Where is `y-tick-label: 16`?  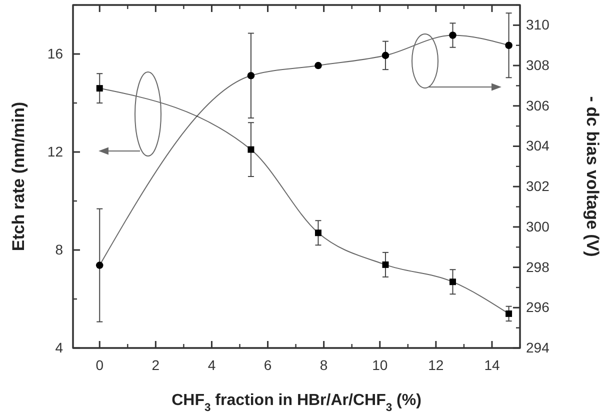
y-tick-label: 16 is located at coordinates (55, 53).